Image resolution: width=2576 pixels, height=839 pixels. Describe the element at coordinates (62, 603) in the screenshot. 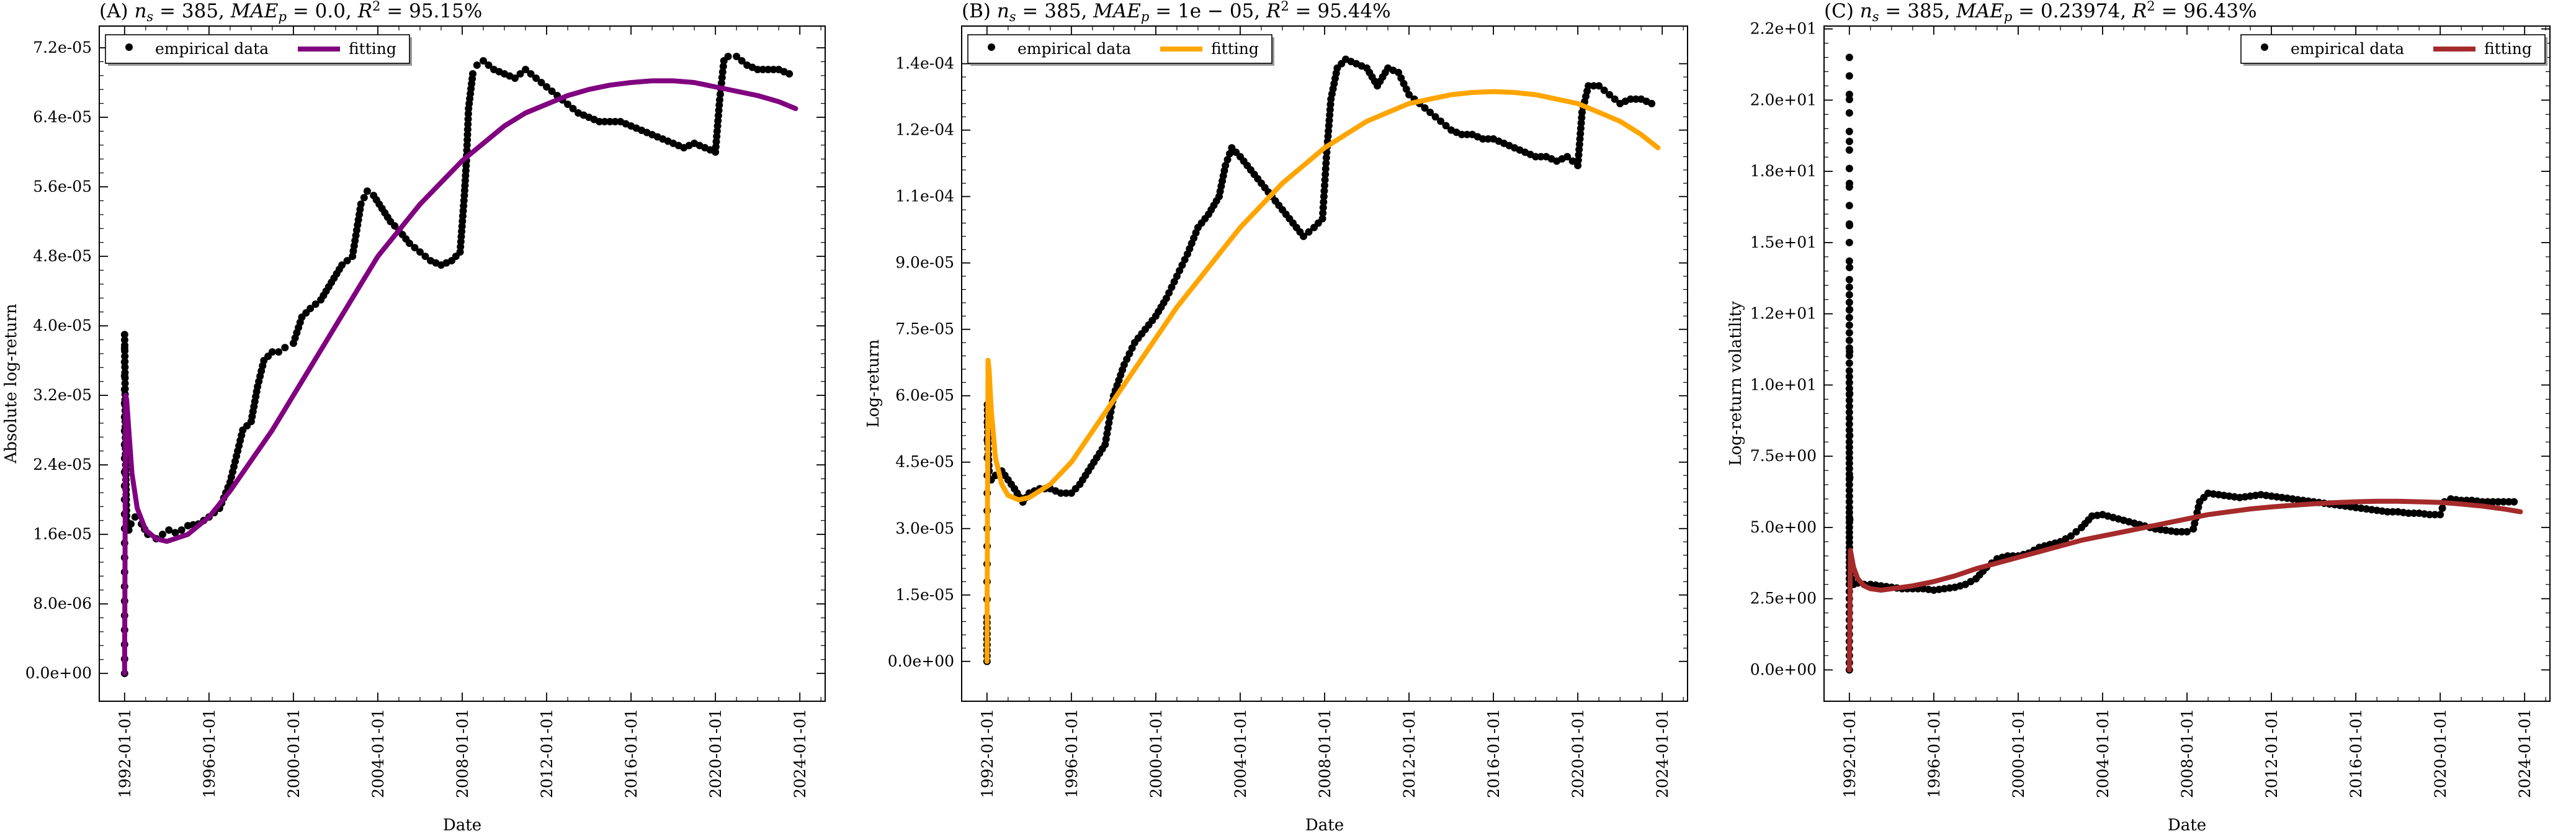

I see `y-tick-label: 8.0e-06` at that location.